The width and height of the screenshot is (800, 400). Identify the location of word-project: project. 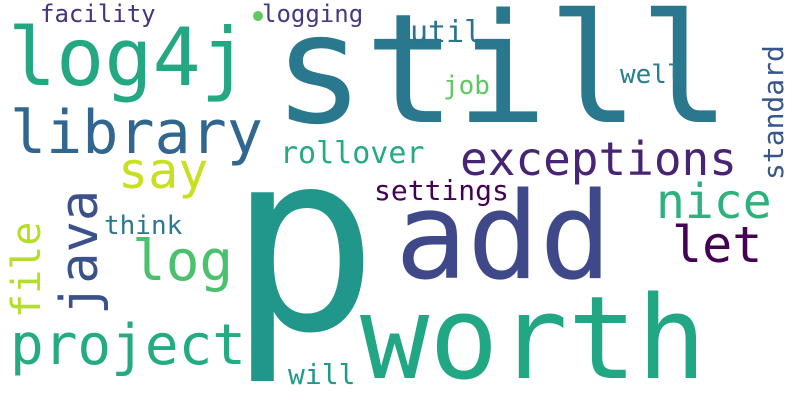
(128, 345).